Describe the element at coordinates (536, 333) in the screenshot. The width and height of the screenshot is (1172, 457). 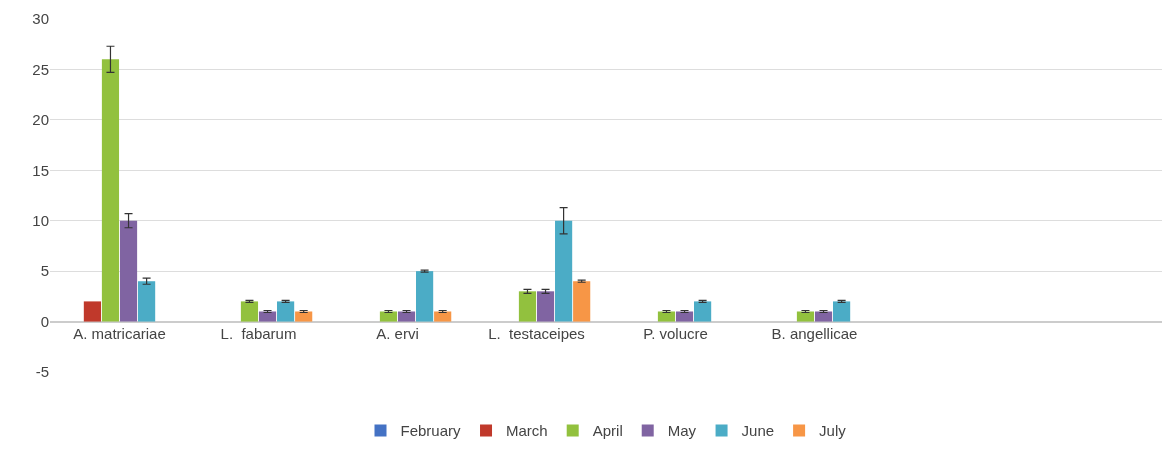
I see `x-tick-label: L. testaceipes` at that location.